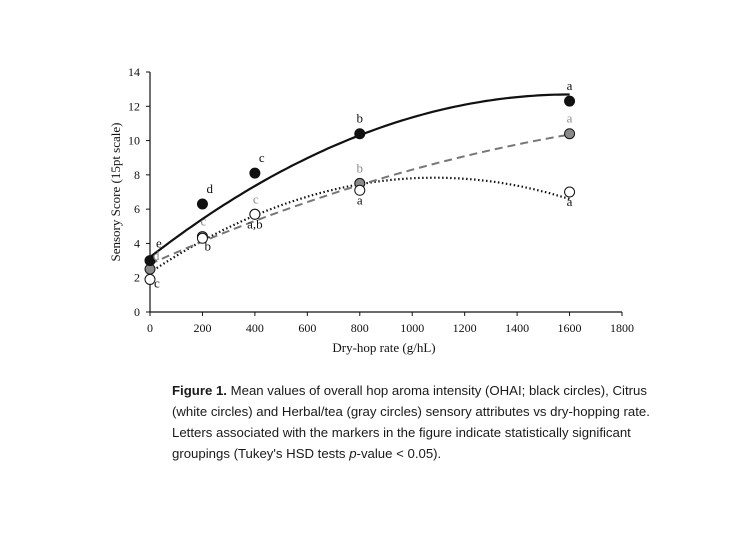 The width and height of the screenshot is (736, 552). What do you see at coordinates (134, 141) in the screenshot?
I see `y-tick-label: 10` at bounding box center [134, 141].